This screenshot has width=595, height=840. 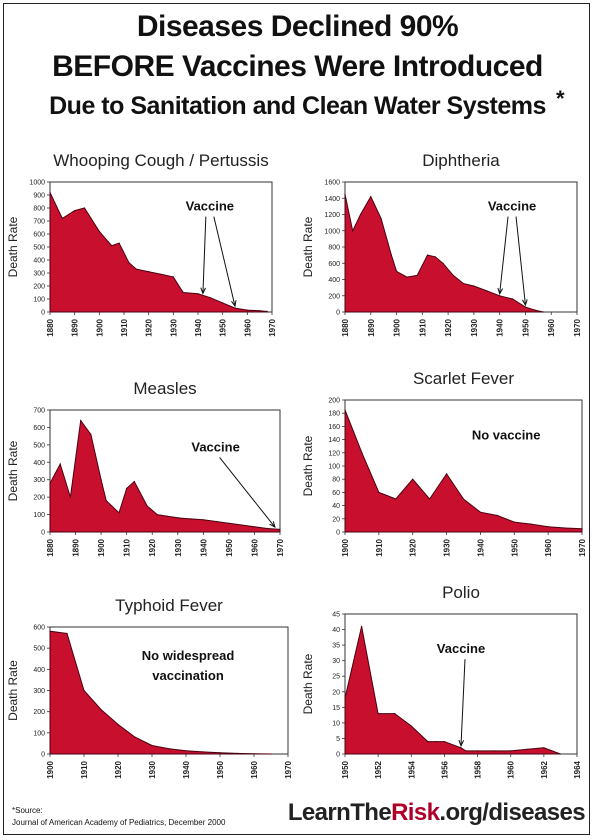 I want to click on y-tick-label: 1600, so click(x=332, y=183).